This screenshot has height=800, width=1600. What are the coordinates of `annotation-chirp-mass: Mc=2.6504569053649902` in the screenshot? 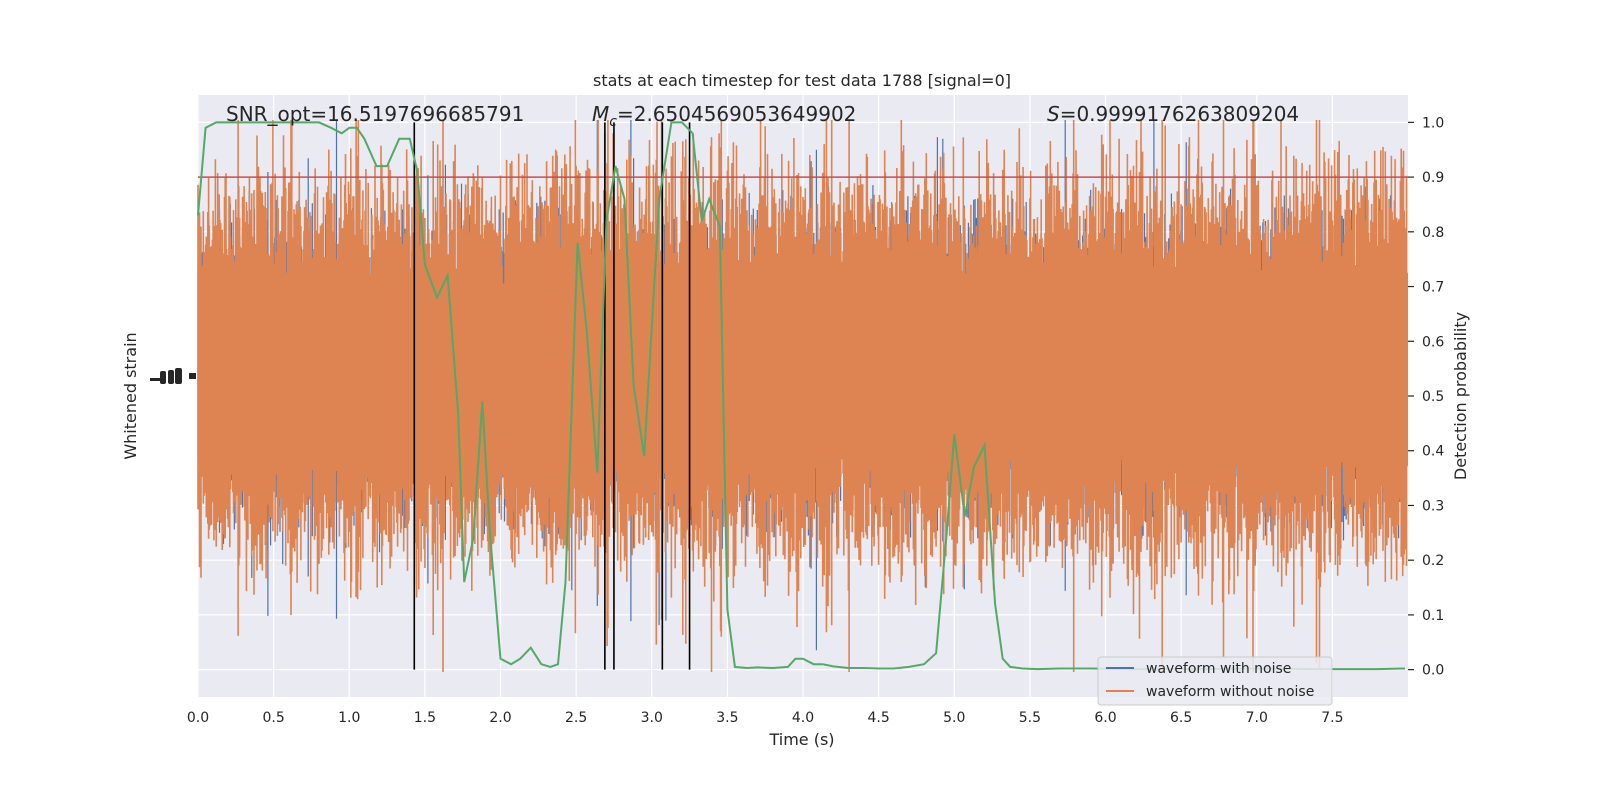 It's located at (724, 116).